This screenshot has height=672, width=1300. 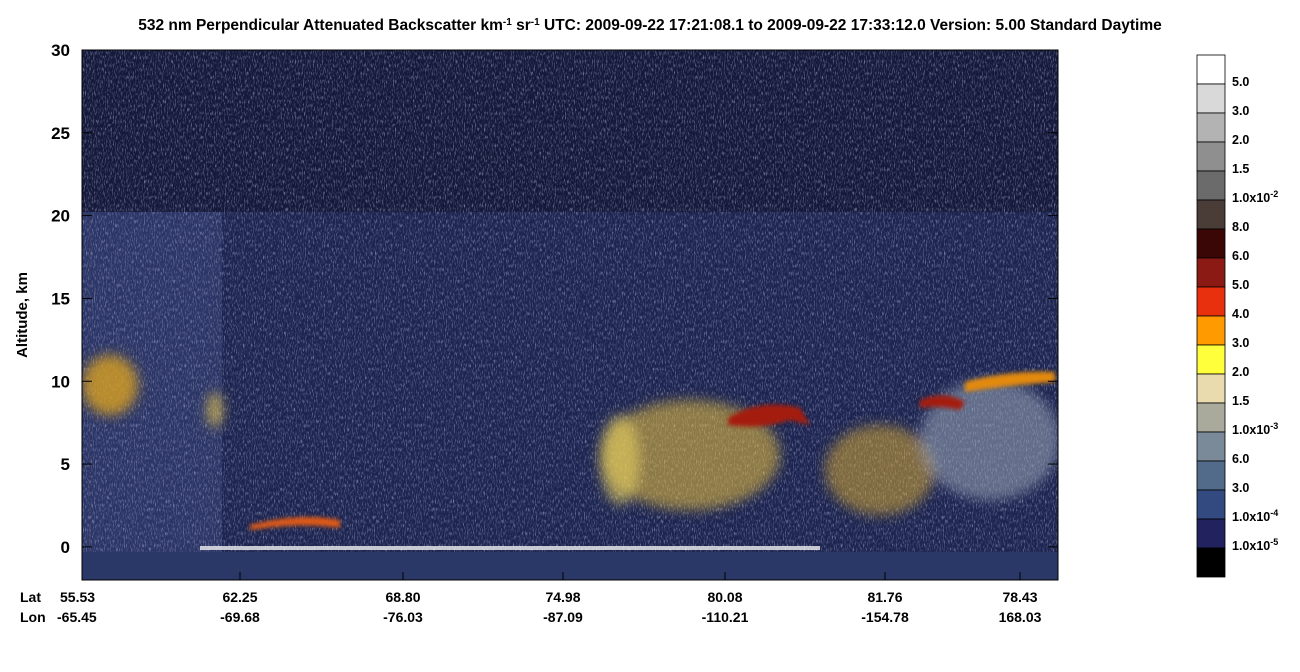 I want to click on y-tick-label: 15, so click(x=60, y=298).